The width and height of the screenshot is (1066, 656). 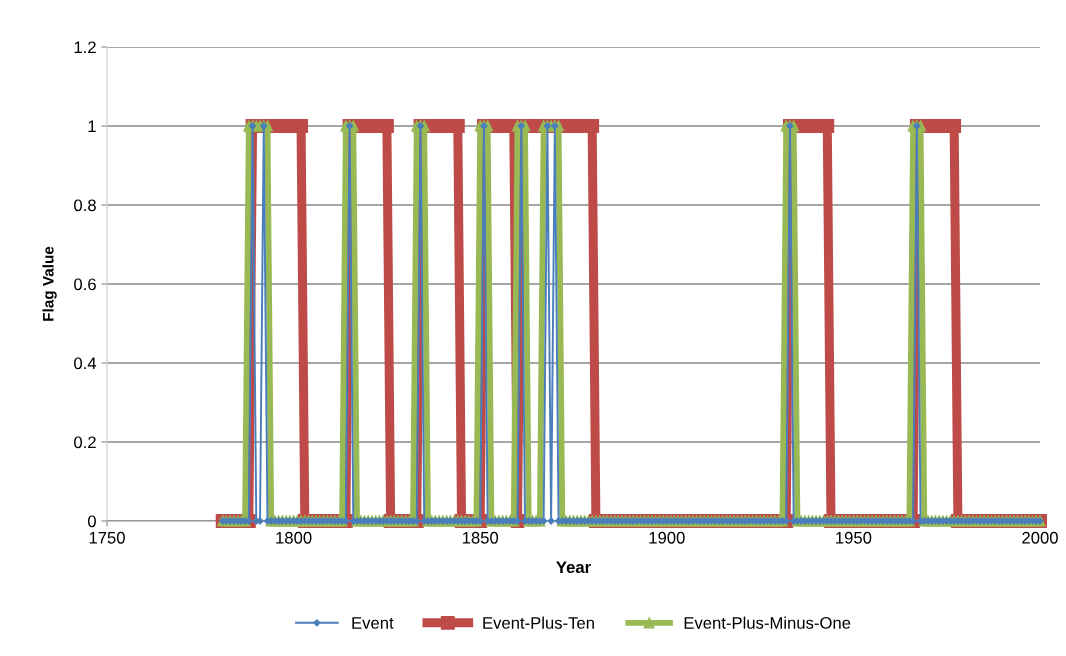 I want to click on x-axis-title: Year, so click(x=573, y=567).